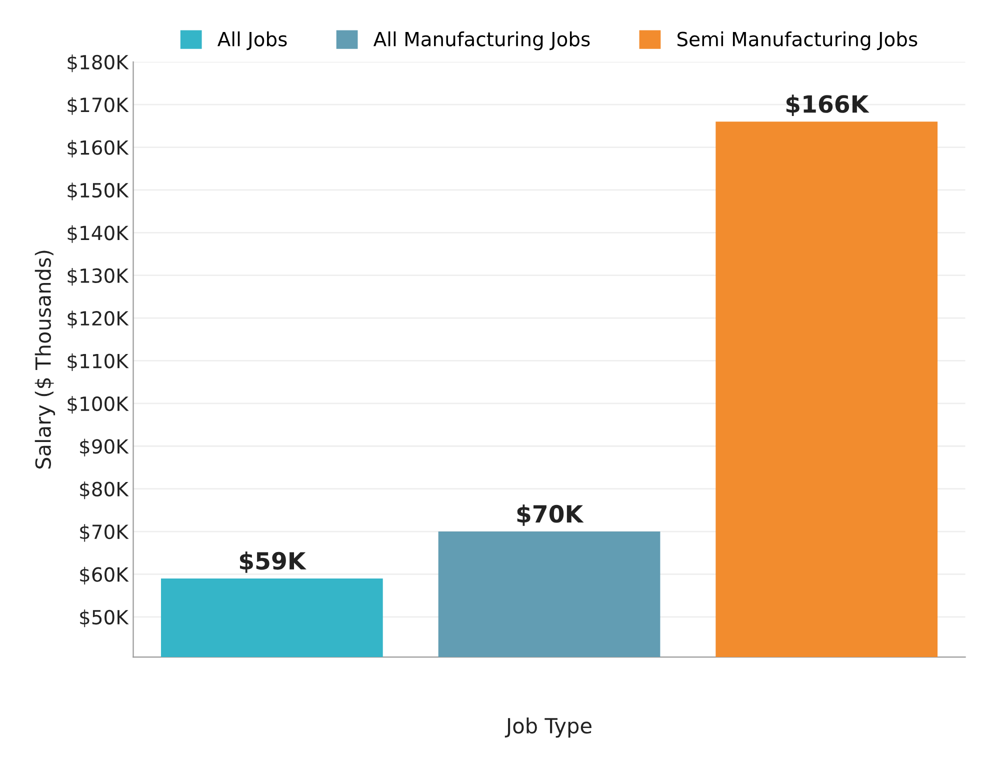 This screenshot has width=987, height=764. I want to click on data-label: $166K, so click(828, 105).